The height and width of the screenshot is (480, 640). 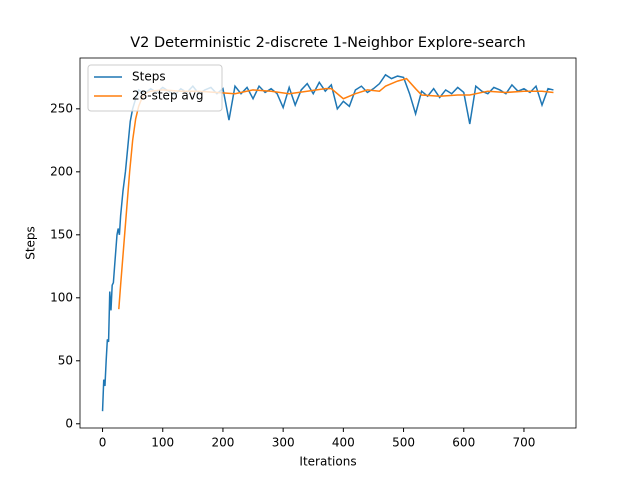 What do you see at coordinates (343, 443) in the screenshot?
I see `x-tick-label: 400` at bounding box center [343, 443].